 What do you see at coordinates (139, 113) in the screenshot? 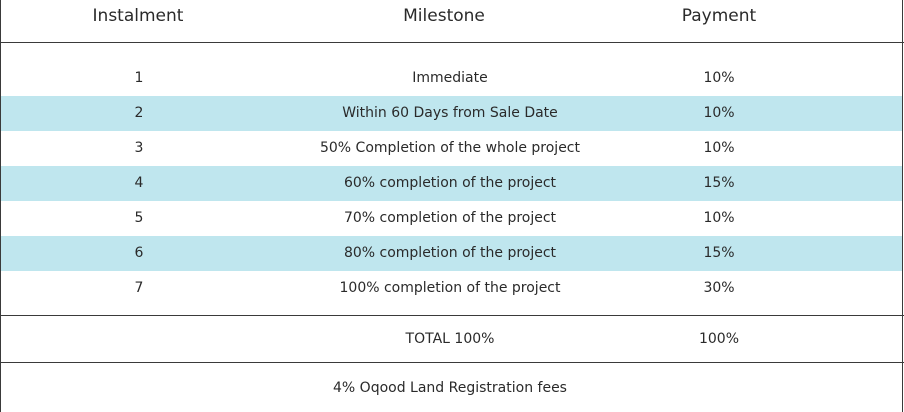
I see `instalment-number: 2` at bounding box center [139, 113].